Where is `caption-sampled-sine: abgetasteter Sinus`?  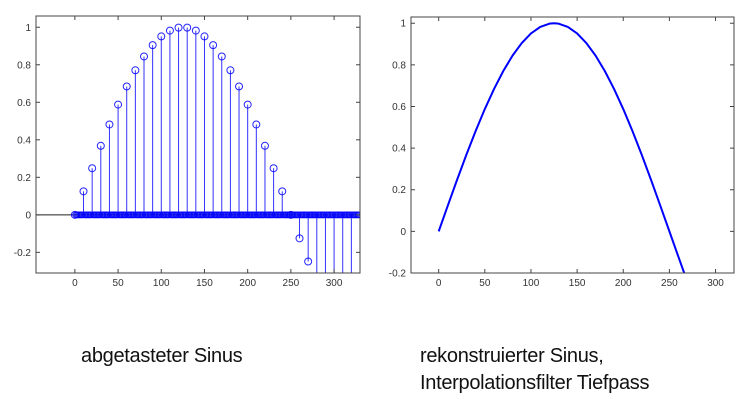
caption-sampled-sine: abgetasteter Sinus is located at coordinates (162, 356).